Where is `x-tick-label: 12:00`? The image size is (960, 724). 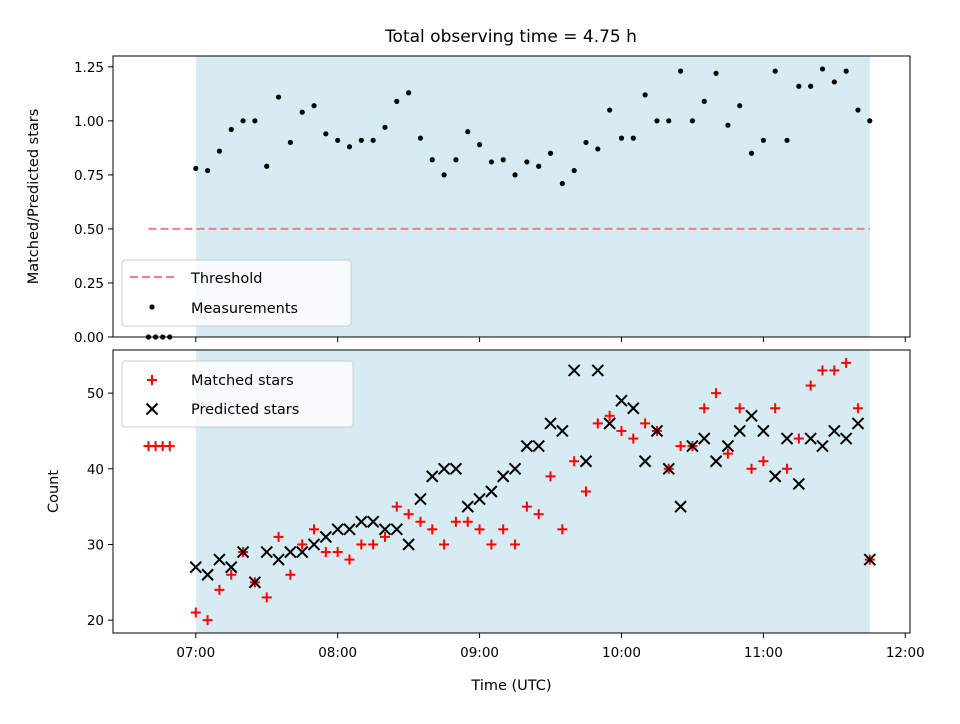
x-tick-label: 12:00 is located at coordinates (905, 653).